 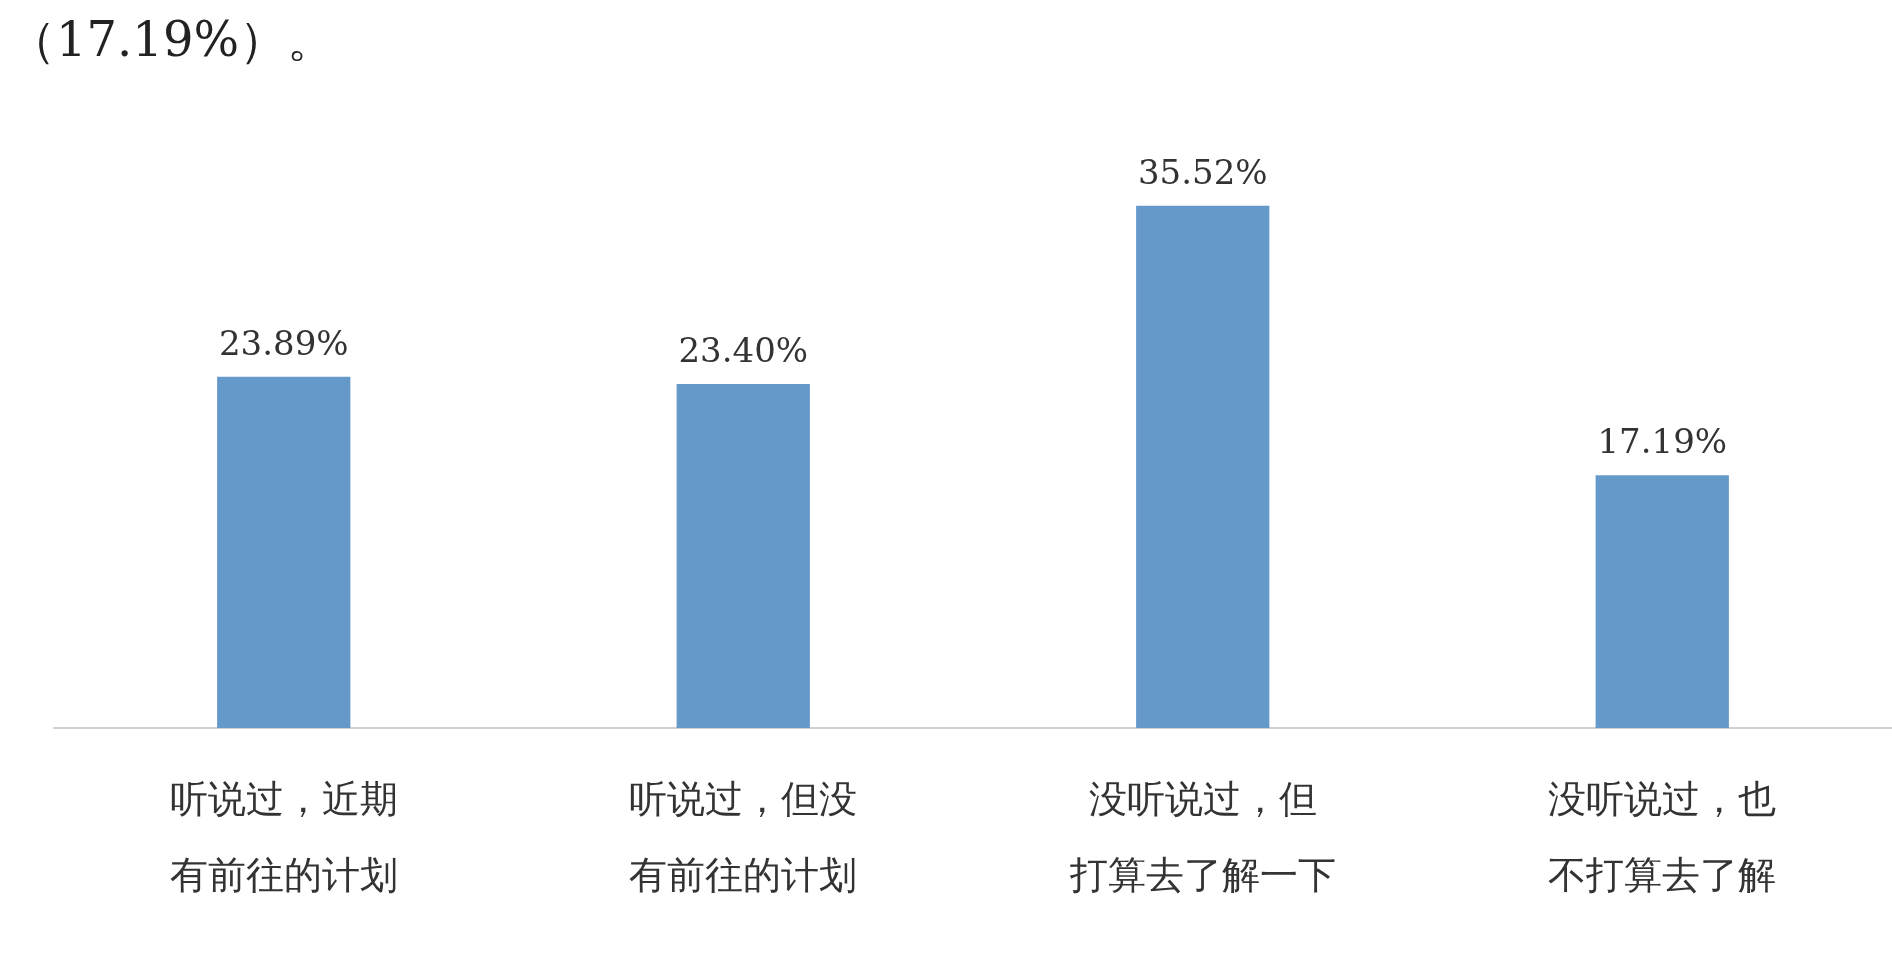 What do you see at coordinates (1202, 836) in the screenshot?
I see `x-tick-label: 没听说过，但打算去了解一下` at bounding box center [1202, 836].